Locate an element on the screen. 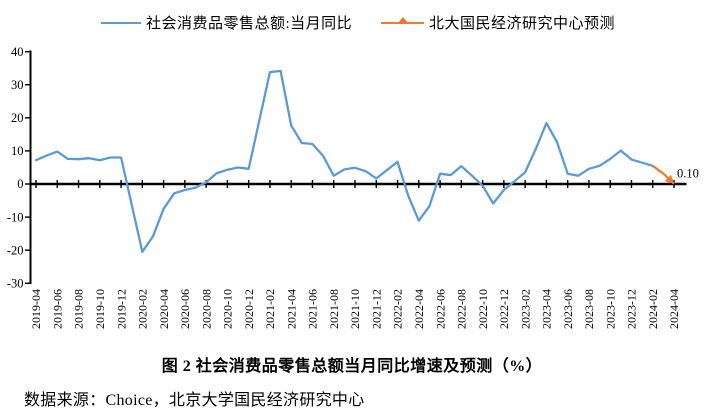  y-tick-label: -20 is located at coordinates (15, 250).